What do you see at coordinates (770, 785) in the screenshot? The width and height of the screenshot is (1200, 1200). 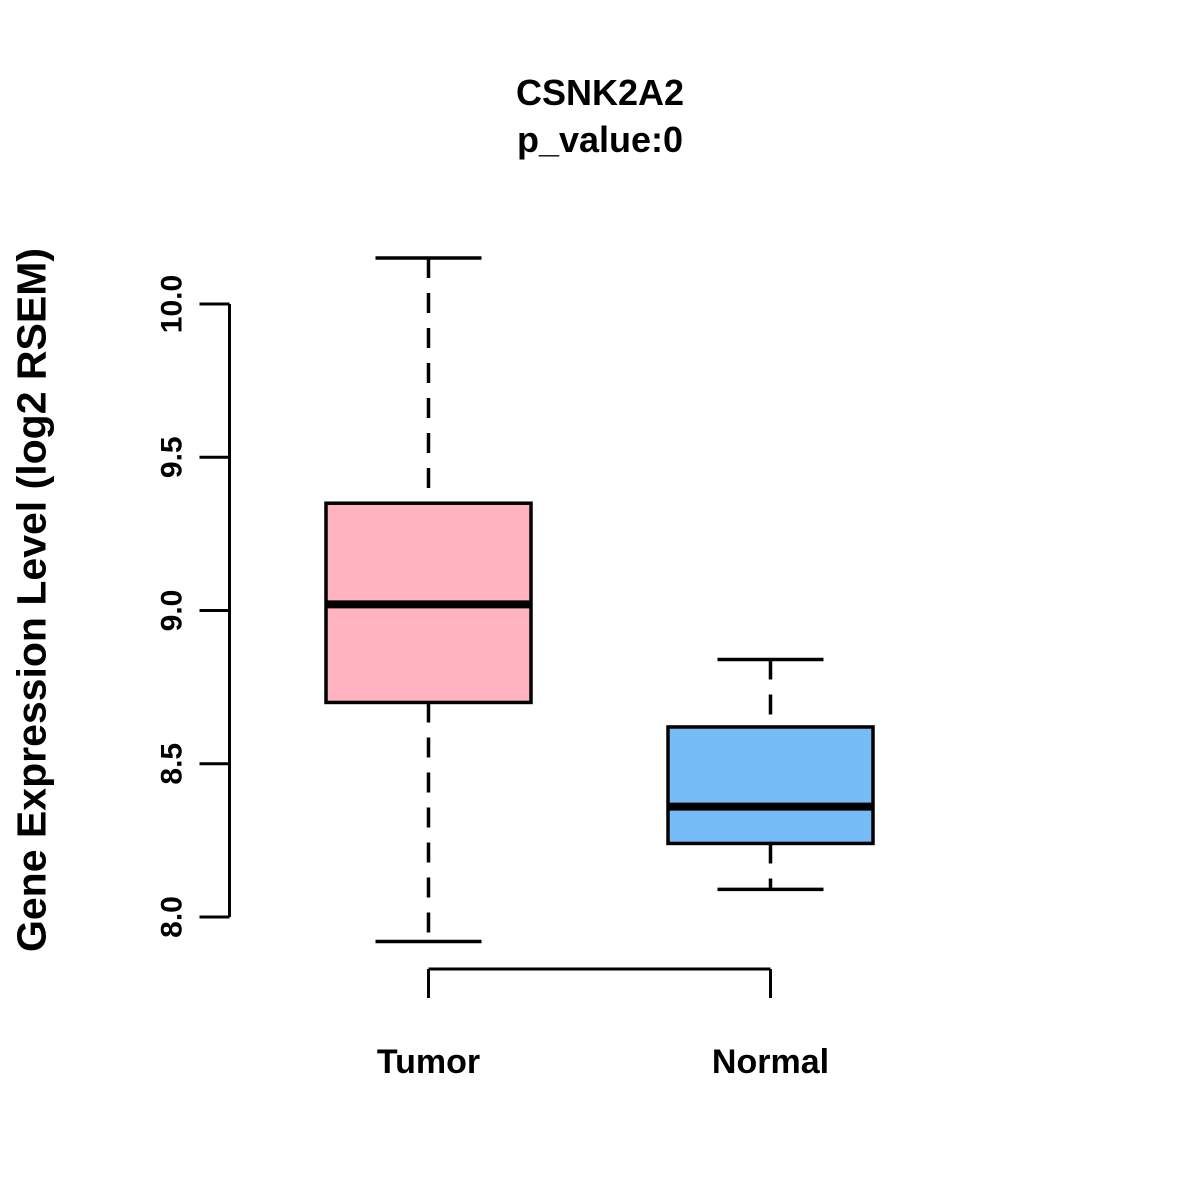 I see `box-normal` at bounding box center [770, 785].